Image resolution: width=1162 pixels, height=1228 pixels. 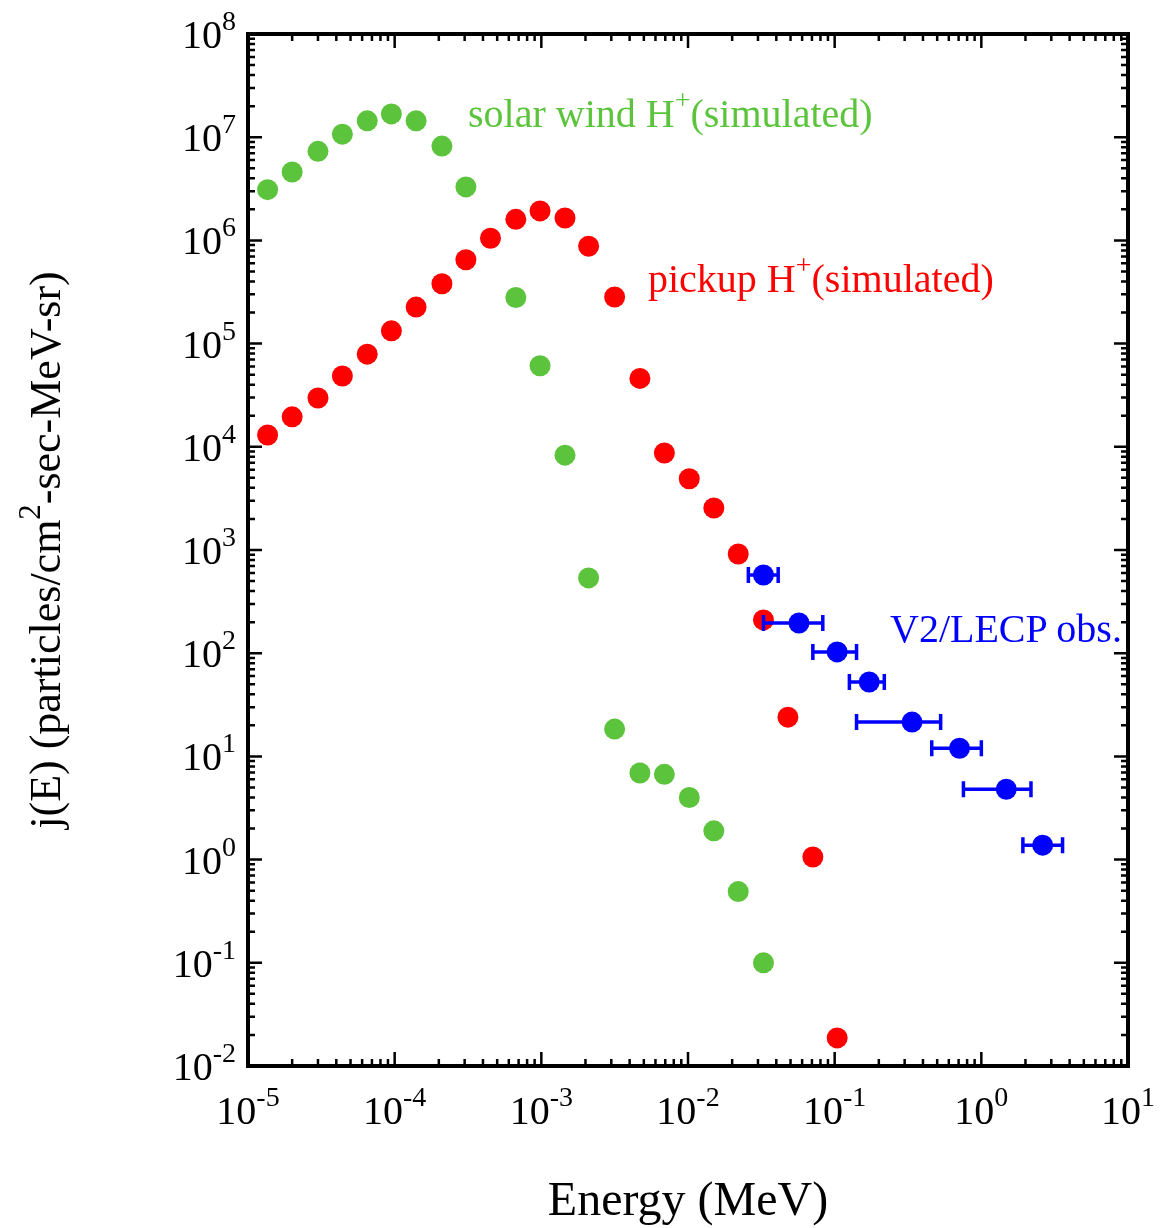 What do you see at coordinates (1006, 628) in the screenshot?
I see `series-label: V2/LECP obs.` at bounding box center [1006, 628].